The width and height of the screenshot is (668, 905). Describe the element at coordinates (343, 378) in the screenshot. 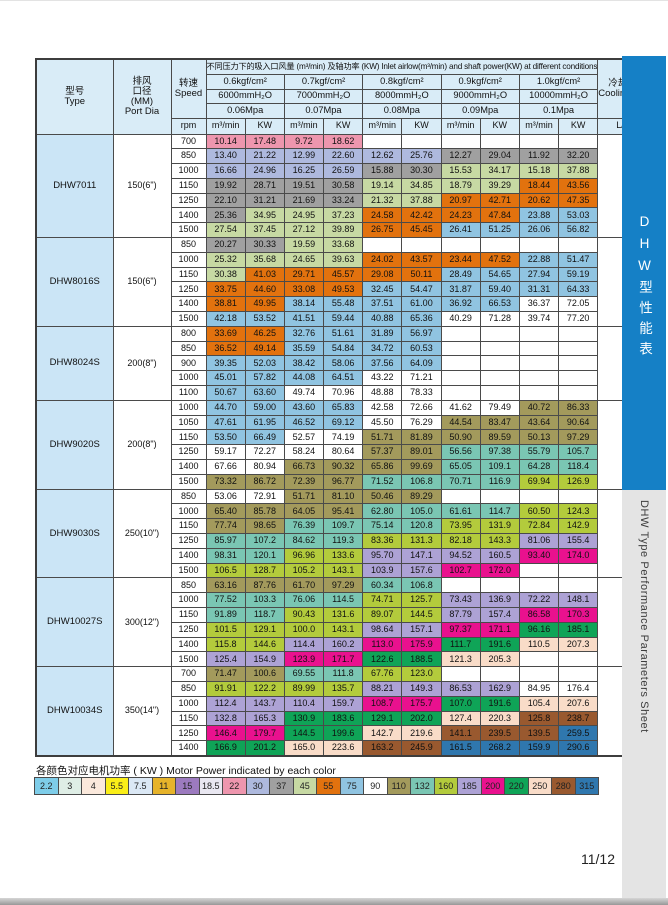

I see `value-cell: 64.51` at that location.